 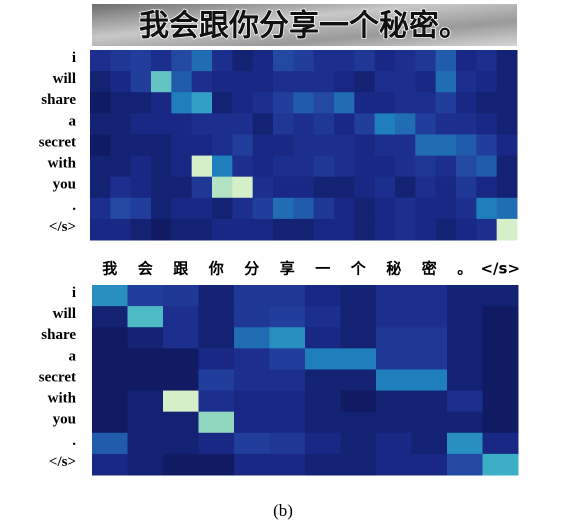 What do you see at coordinates (251, 269) in the screenshot?
I see `column-label: 分` at bounding box center [251, 269].